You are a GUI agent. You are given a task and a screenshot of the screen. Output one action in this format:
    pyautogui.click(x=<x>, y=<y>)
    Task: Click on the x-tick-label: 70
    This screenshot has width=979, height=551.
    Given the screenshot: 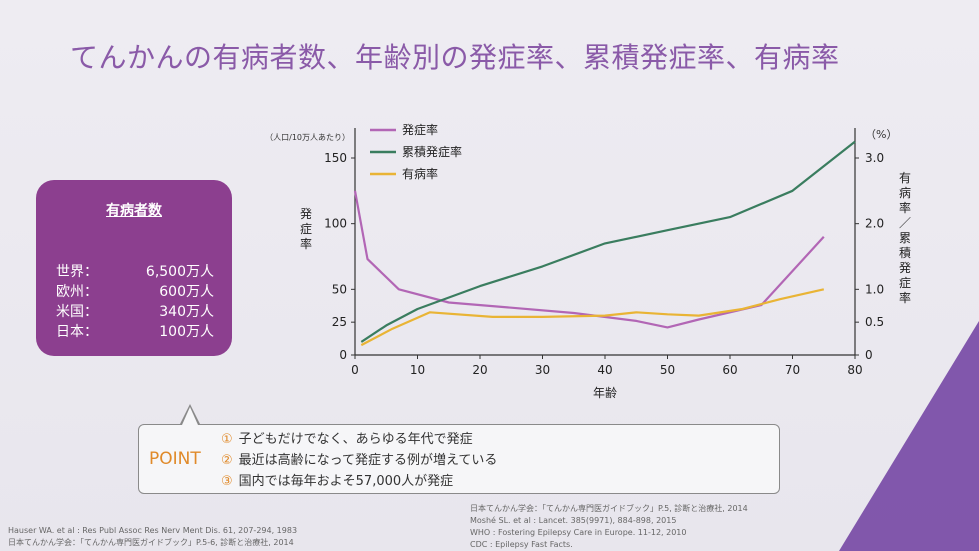 What is the action you would take?
    pyautogui.click(x=792, y=370)
    